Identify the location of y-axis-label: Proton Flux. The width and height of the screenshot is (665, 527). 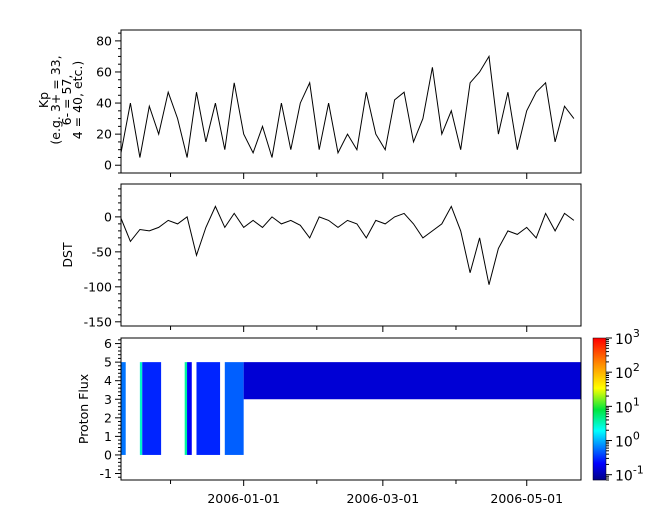
(83, 409).